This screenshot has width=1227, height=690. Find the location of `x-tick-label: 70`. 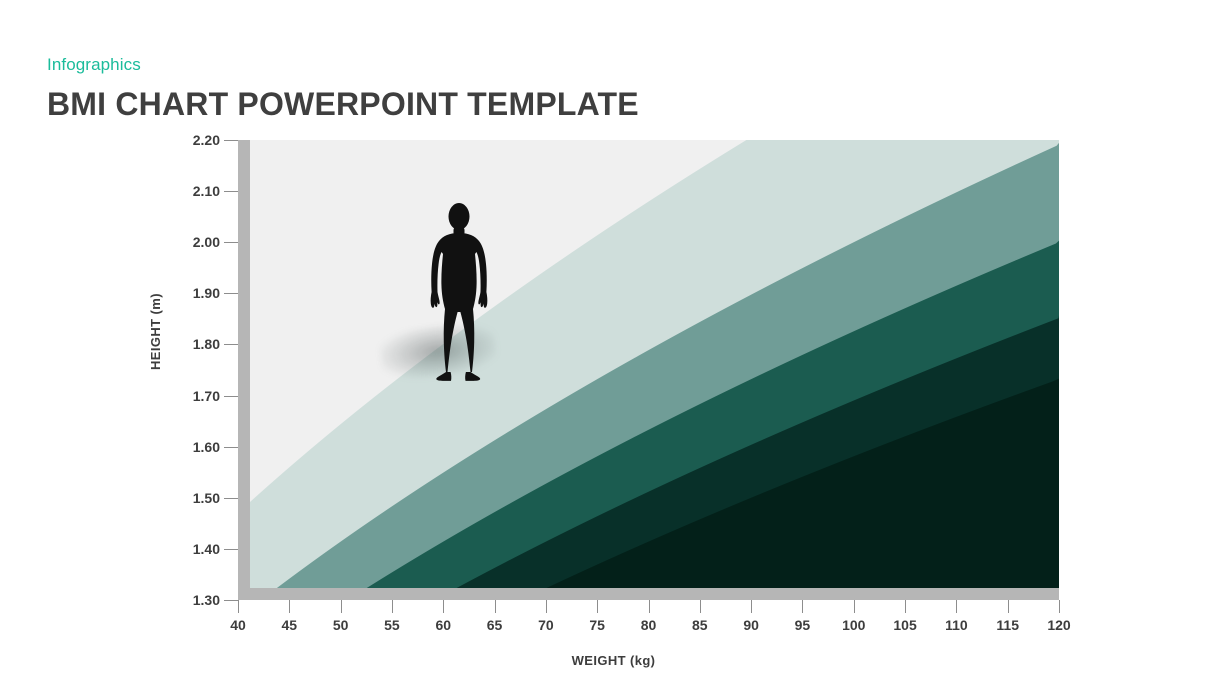

x-tick-label: 70 is located at coordinates (546, 625).